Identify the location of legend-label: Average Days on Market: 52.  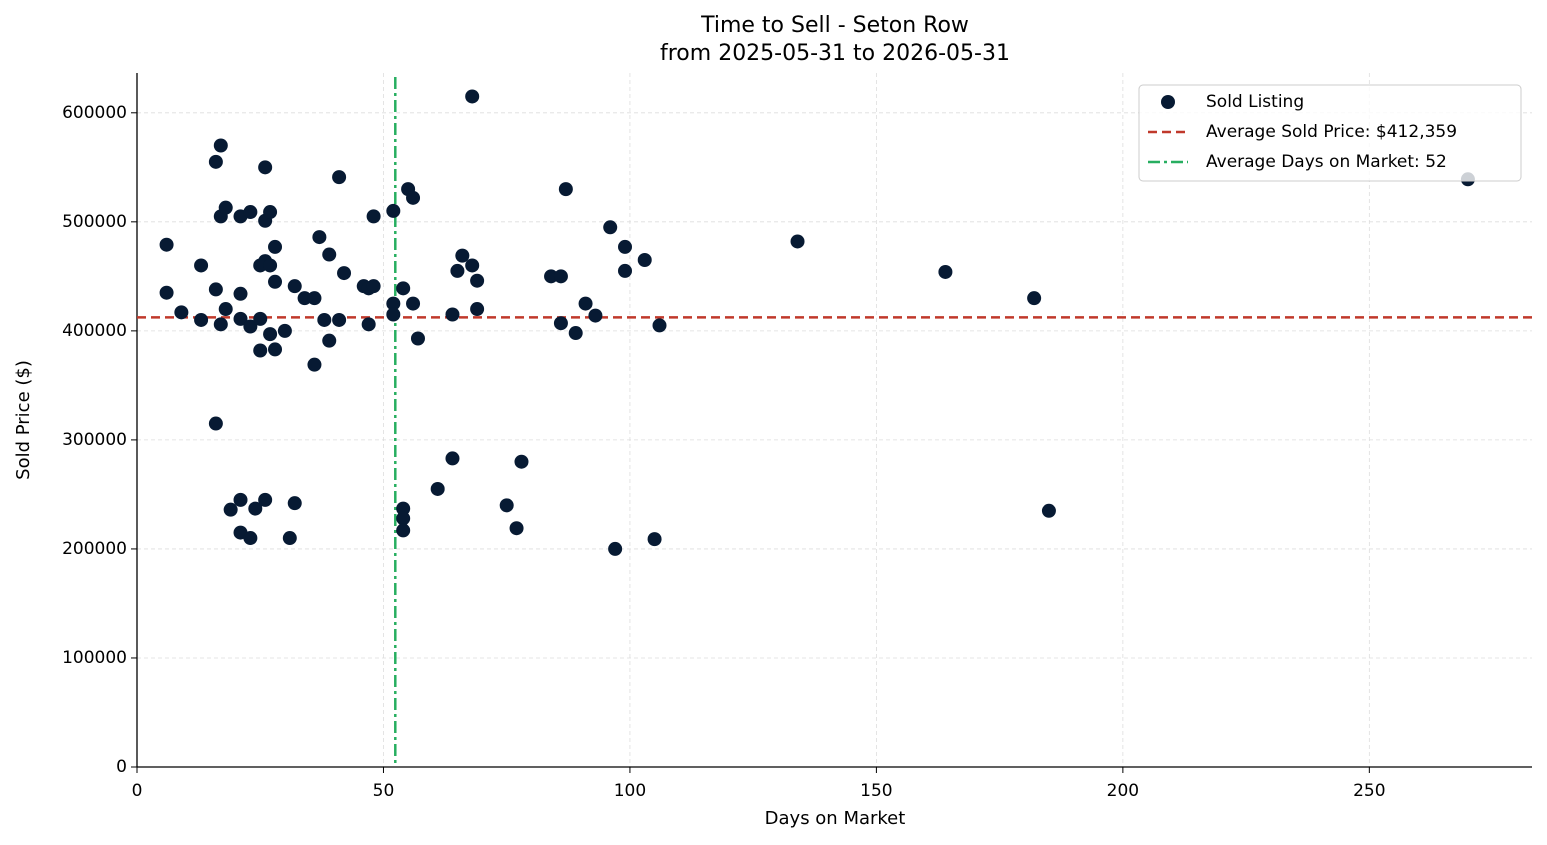
(1326, 162).